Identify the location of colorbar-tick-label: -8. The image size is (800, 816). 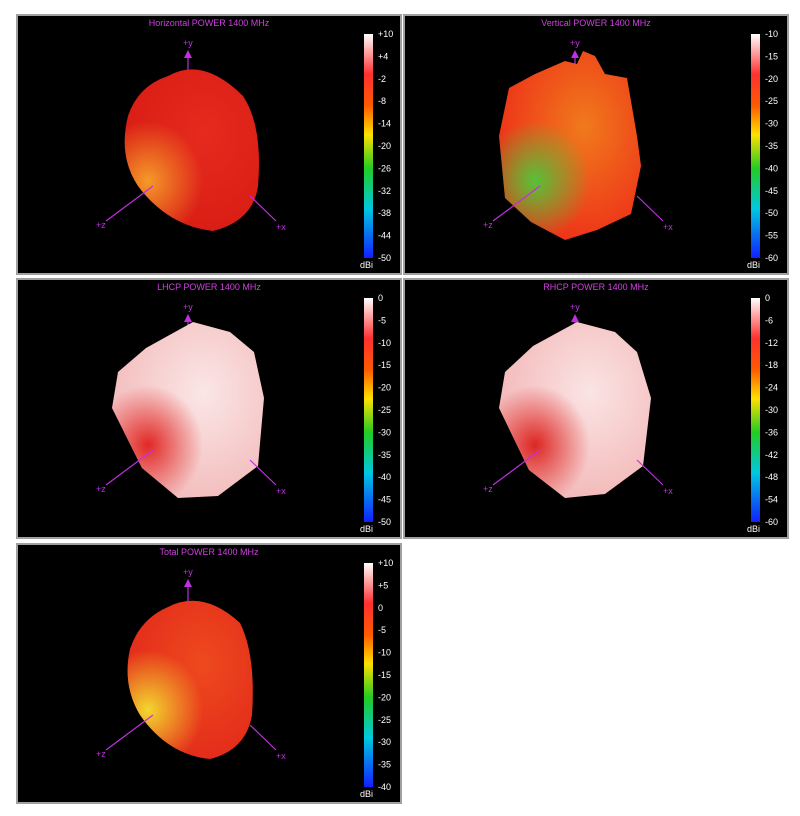
(382, 101).